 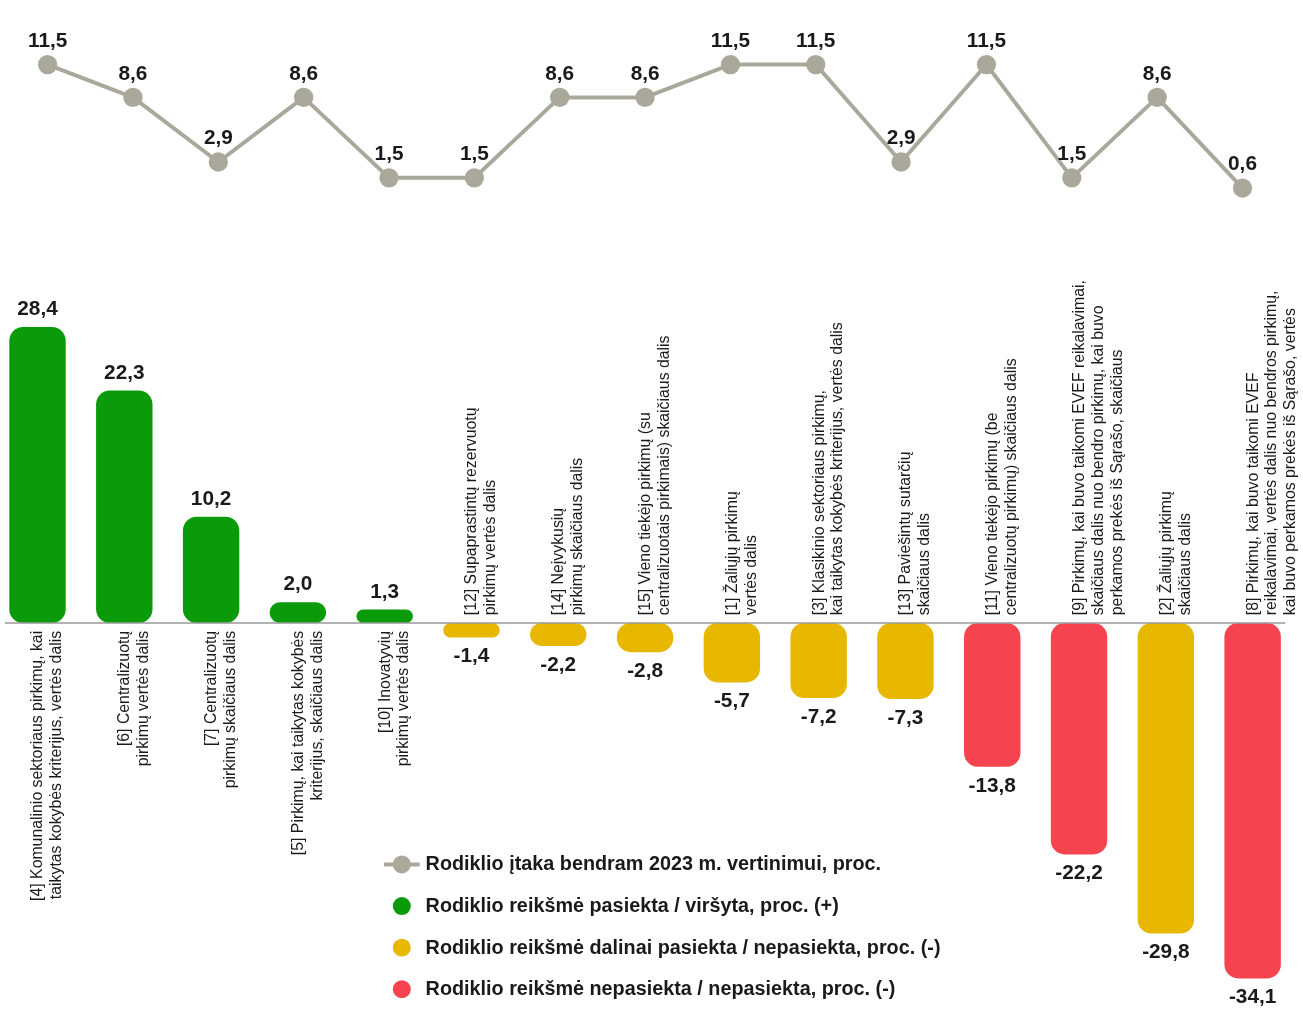 I want to click on x-tick-label: [2] Žaliųjų pirkimų skaičiaus dalis, so click(x=1174, y=553).